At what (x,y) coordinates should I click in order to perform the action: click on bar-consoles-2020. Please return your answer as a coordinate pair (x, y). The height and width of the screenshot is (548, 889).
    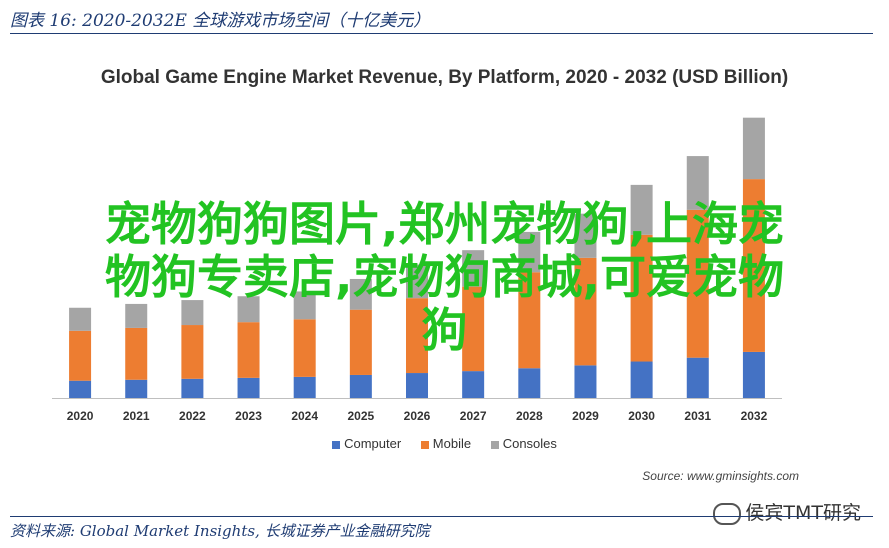
    Looking at the image, I should click on (80, 319).